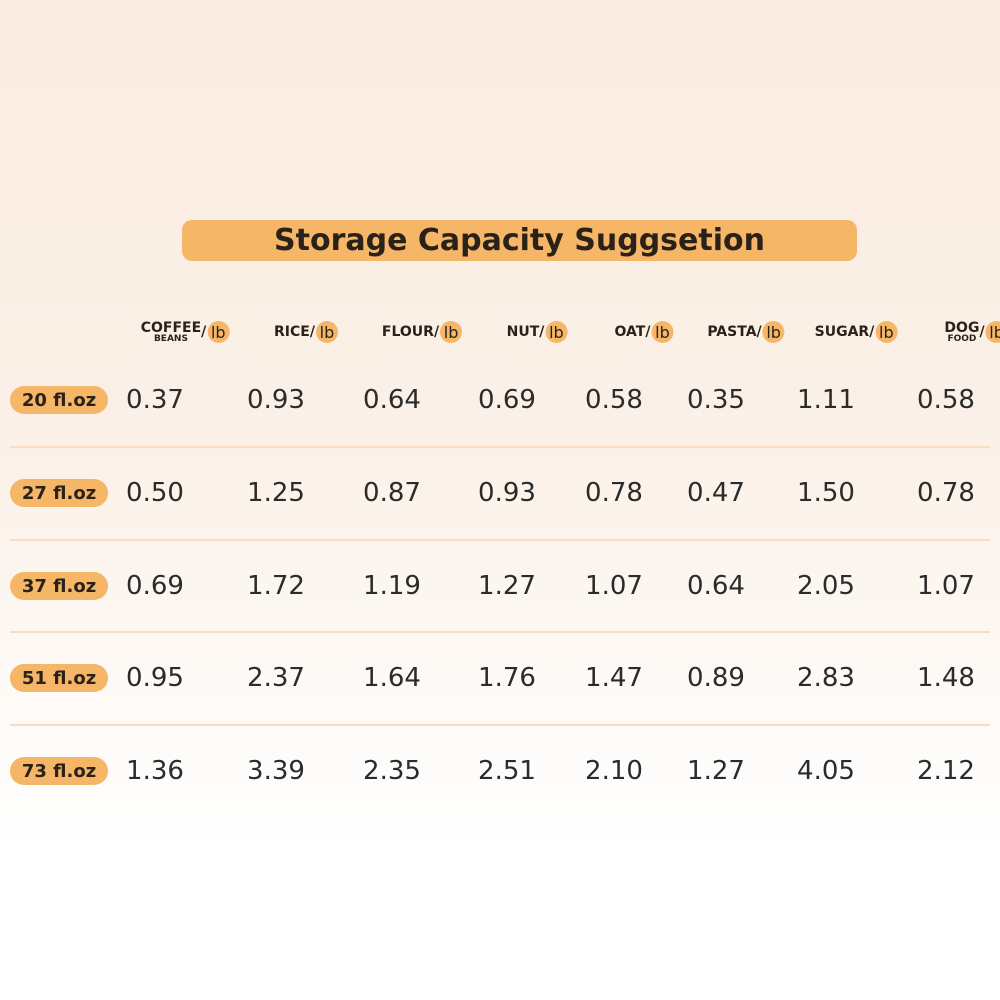  I want to click on cell: 1.25, so click(276, 493).